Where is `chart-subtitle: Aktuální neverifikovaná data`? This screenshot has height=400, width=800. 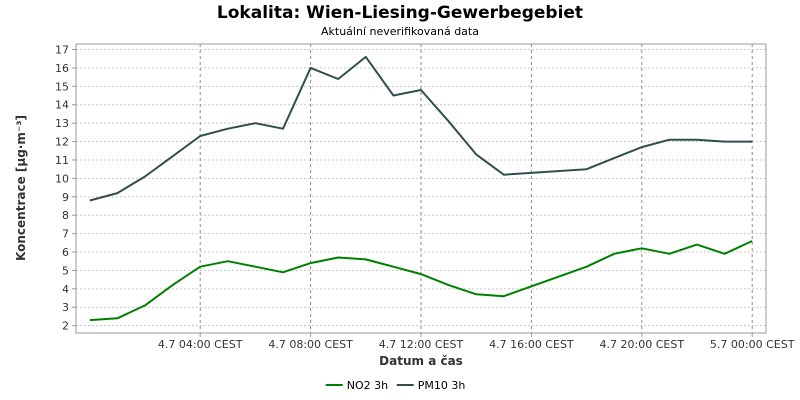 chart-subtitle: Aktuální neverifikovaná data is located at coordinates (400, 31).